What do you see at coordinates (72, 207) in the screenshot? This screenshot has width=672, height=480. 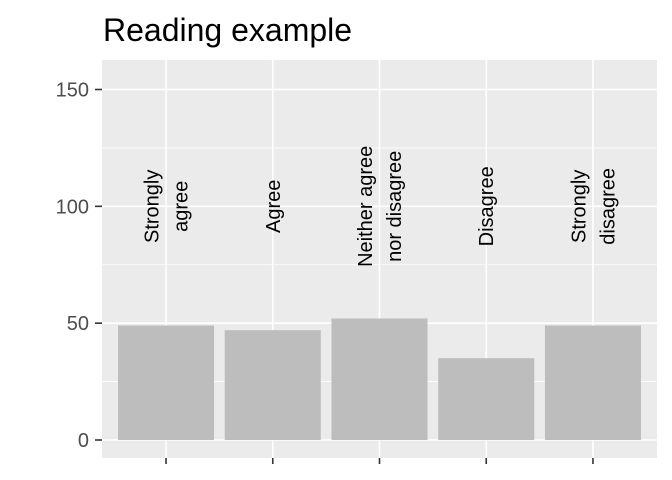 I see `y-tick-label: 100` at bounding box center [72, 207].